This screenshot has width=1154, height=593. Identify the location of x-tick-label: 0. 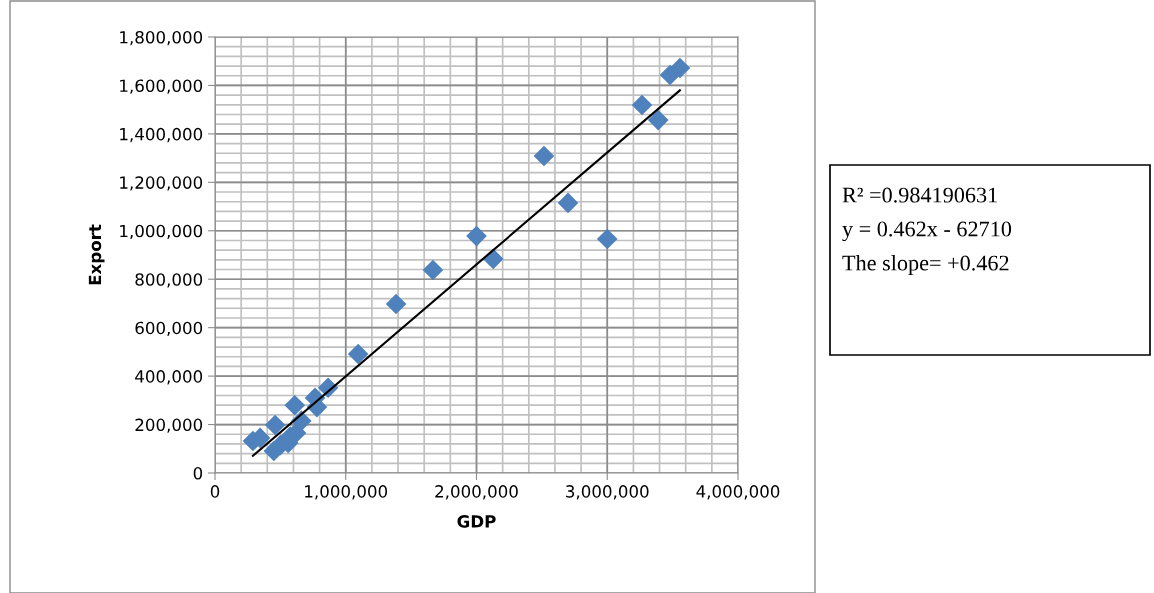
(215, 491).